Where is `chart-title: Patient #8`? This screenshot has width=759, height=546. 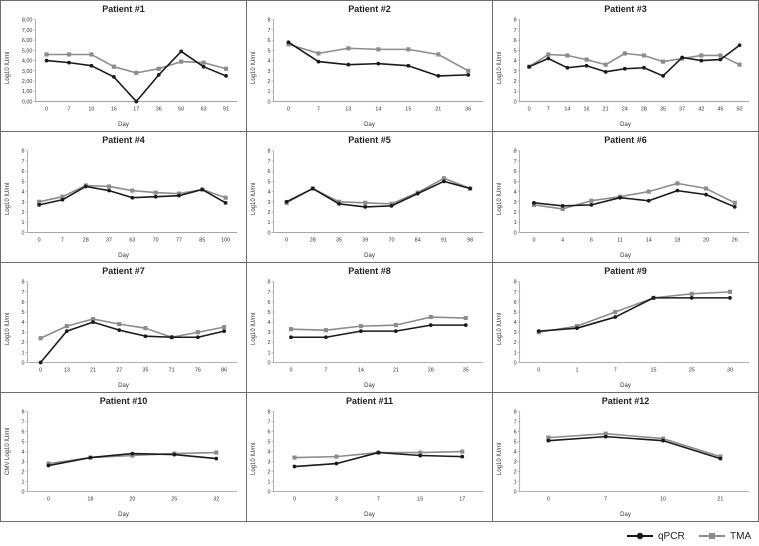 chart-title: Patient #8 is located at coordinates (369, 271).